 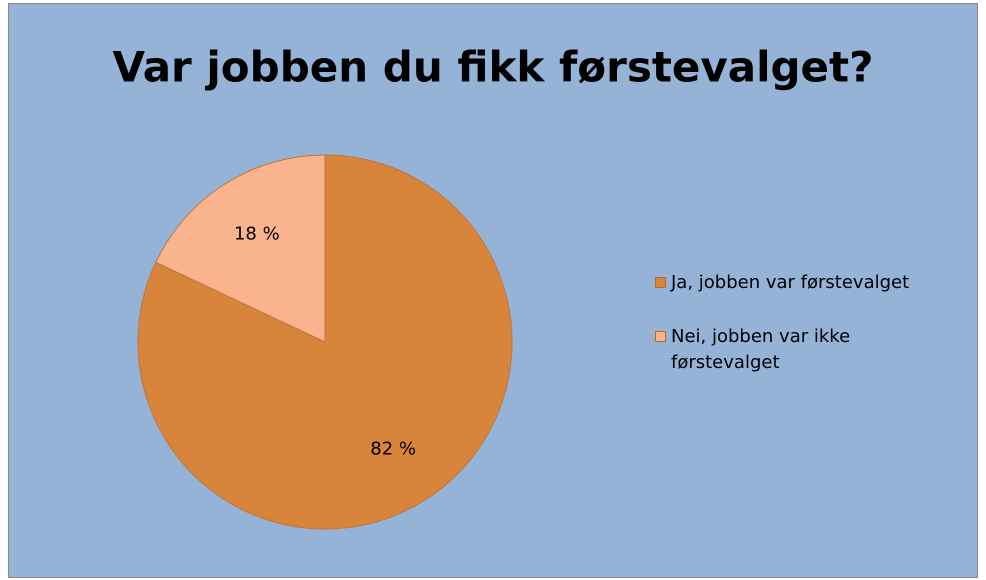 I want to click on data-label: 18 %, so click(x=257, y=234).